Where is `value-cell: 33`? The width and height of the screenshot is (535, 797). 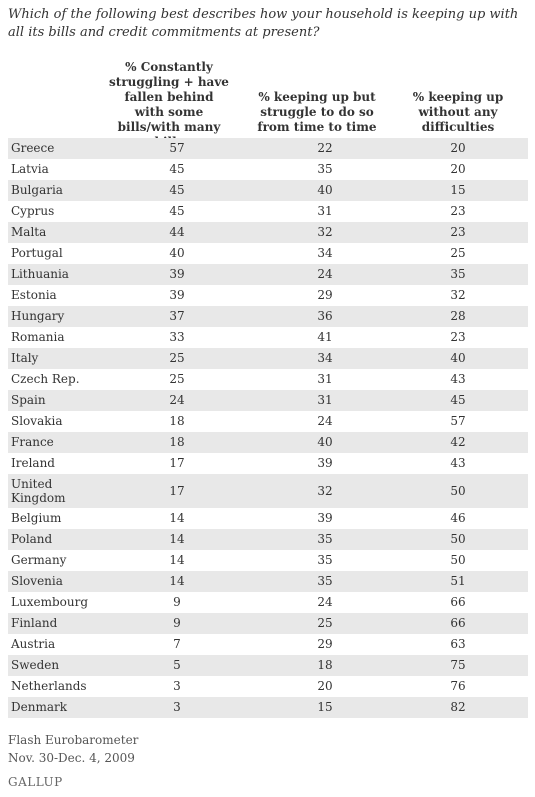
value-cell: 33 is located at coordinates (177, 337).